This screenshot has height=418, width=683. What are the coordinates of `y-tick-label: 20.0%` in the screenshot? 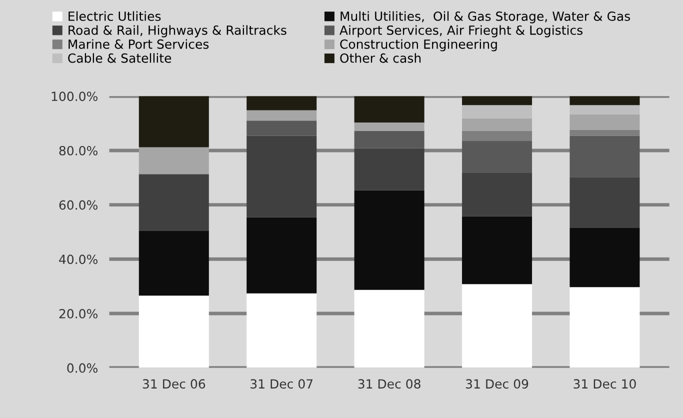 It's located at (78, 313).